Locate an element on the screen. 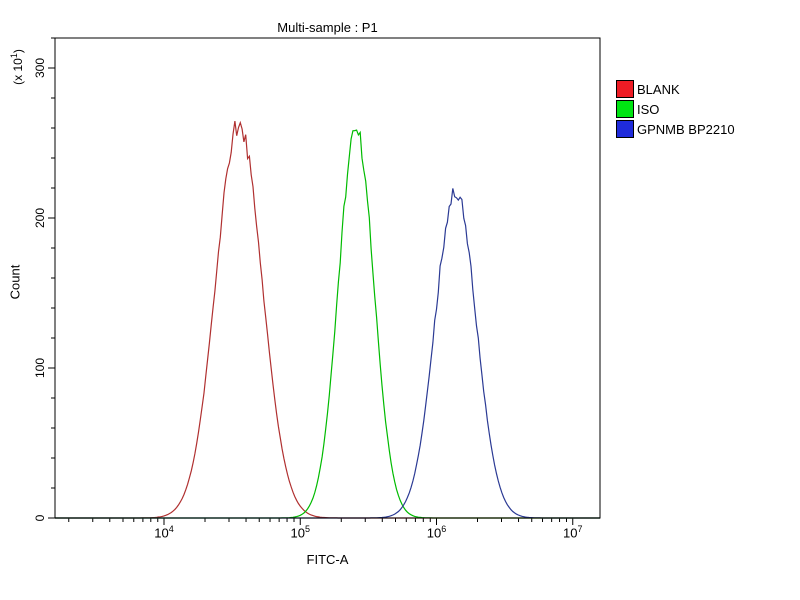 This screenshot has width=800, height=600. legend: BLANK ISO GPNMB BP2210 is located at coordinates (675, 109).